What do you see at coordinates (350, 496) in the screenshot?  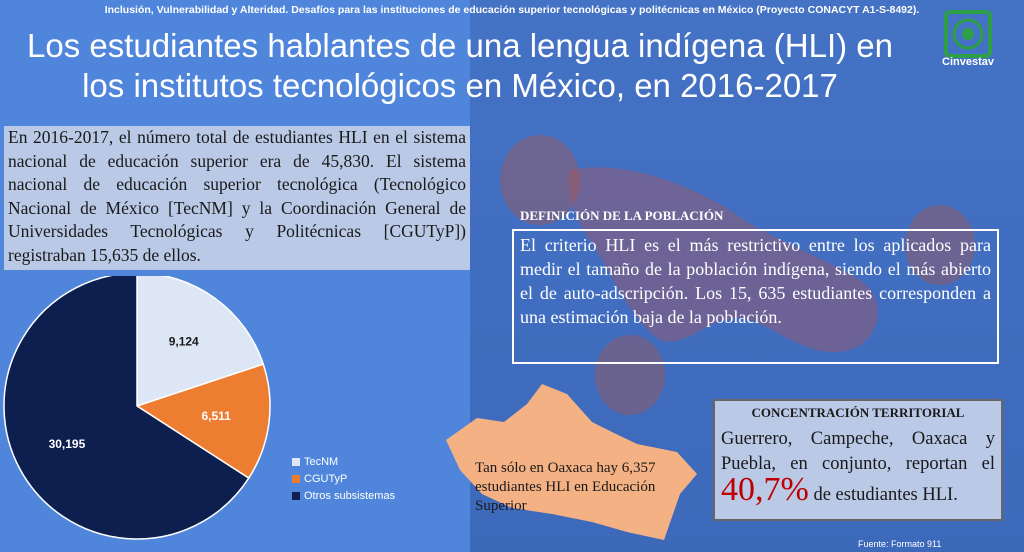 I see `legend-label: Otros subsistemas` at bounding box center [350, 496].